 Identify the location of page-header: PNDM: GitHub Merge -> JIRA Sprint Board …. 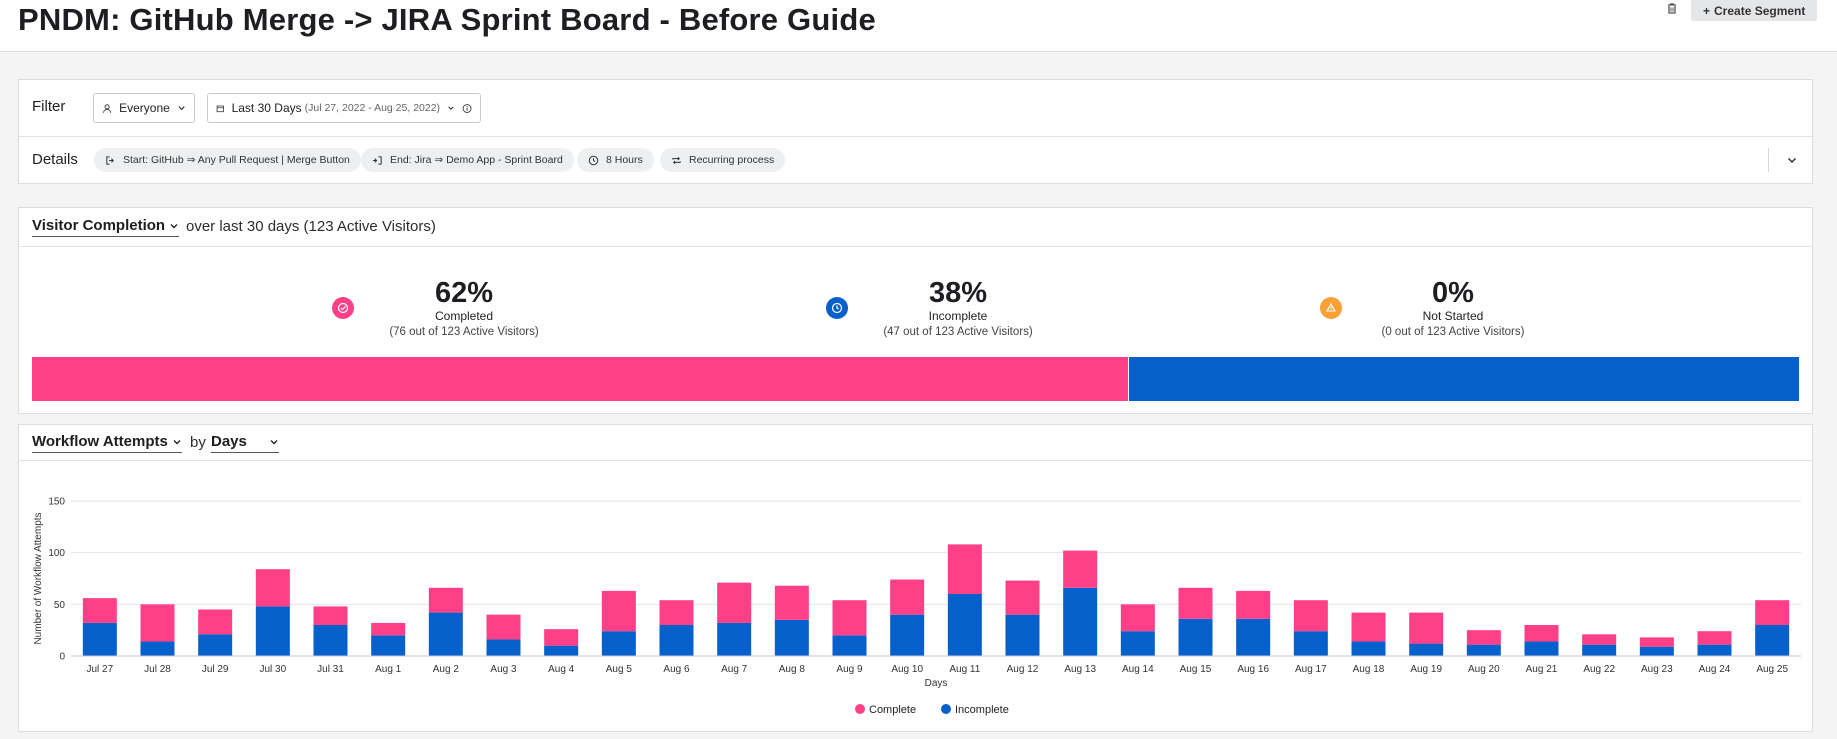
(918, 26).